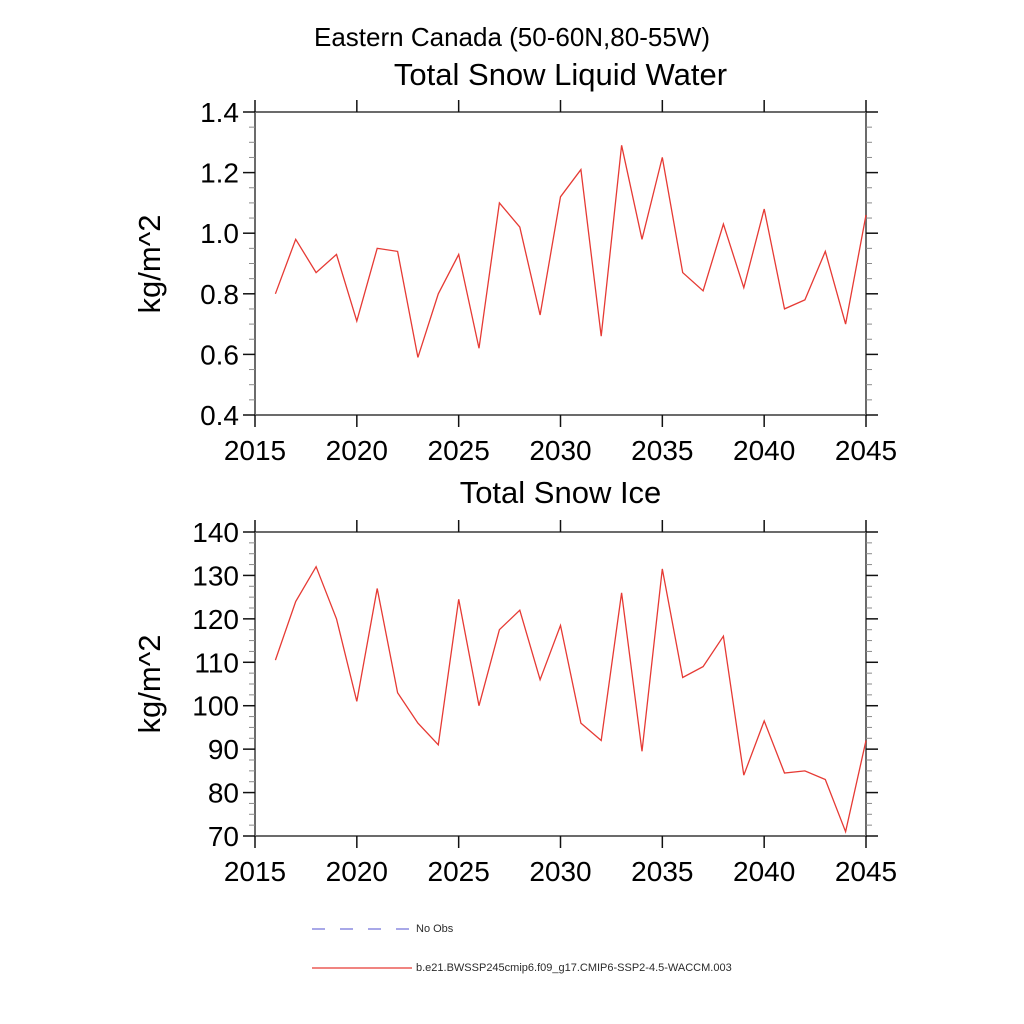 The image size is (1024, 1024). What do you see at coordinates (560, 492) in the screenshot?
I see `chart2-title: Total Snow Ice` at bounding box center [560, 492].